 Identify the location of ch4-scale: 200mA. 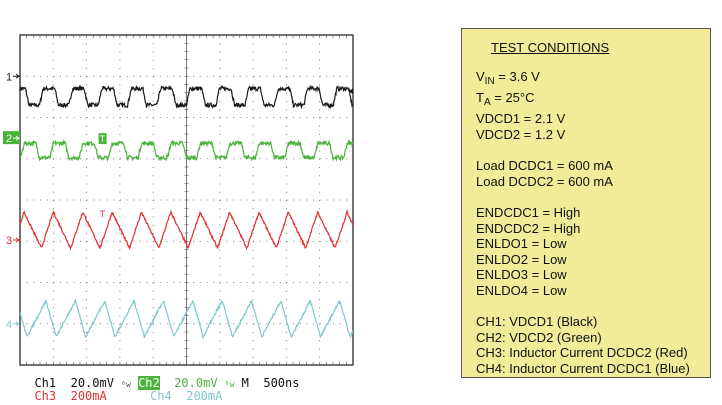
(204, 396).